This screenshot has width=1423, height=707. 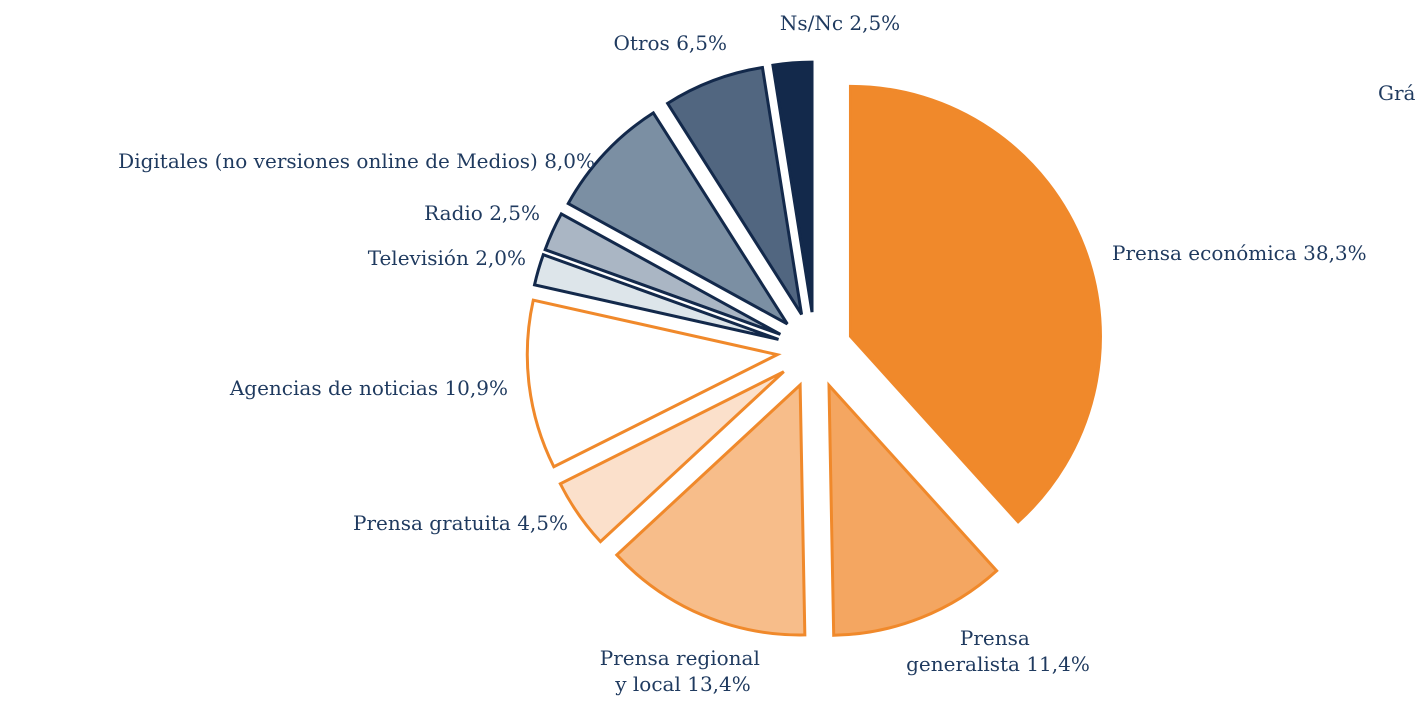 I want to click on slice-label: Ns/Nc 2,5%, so click(x=840, y=23).